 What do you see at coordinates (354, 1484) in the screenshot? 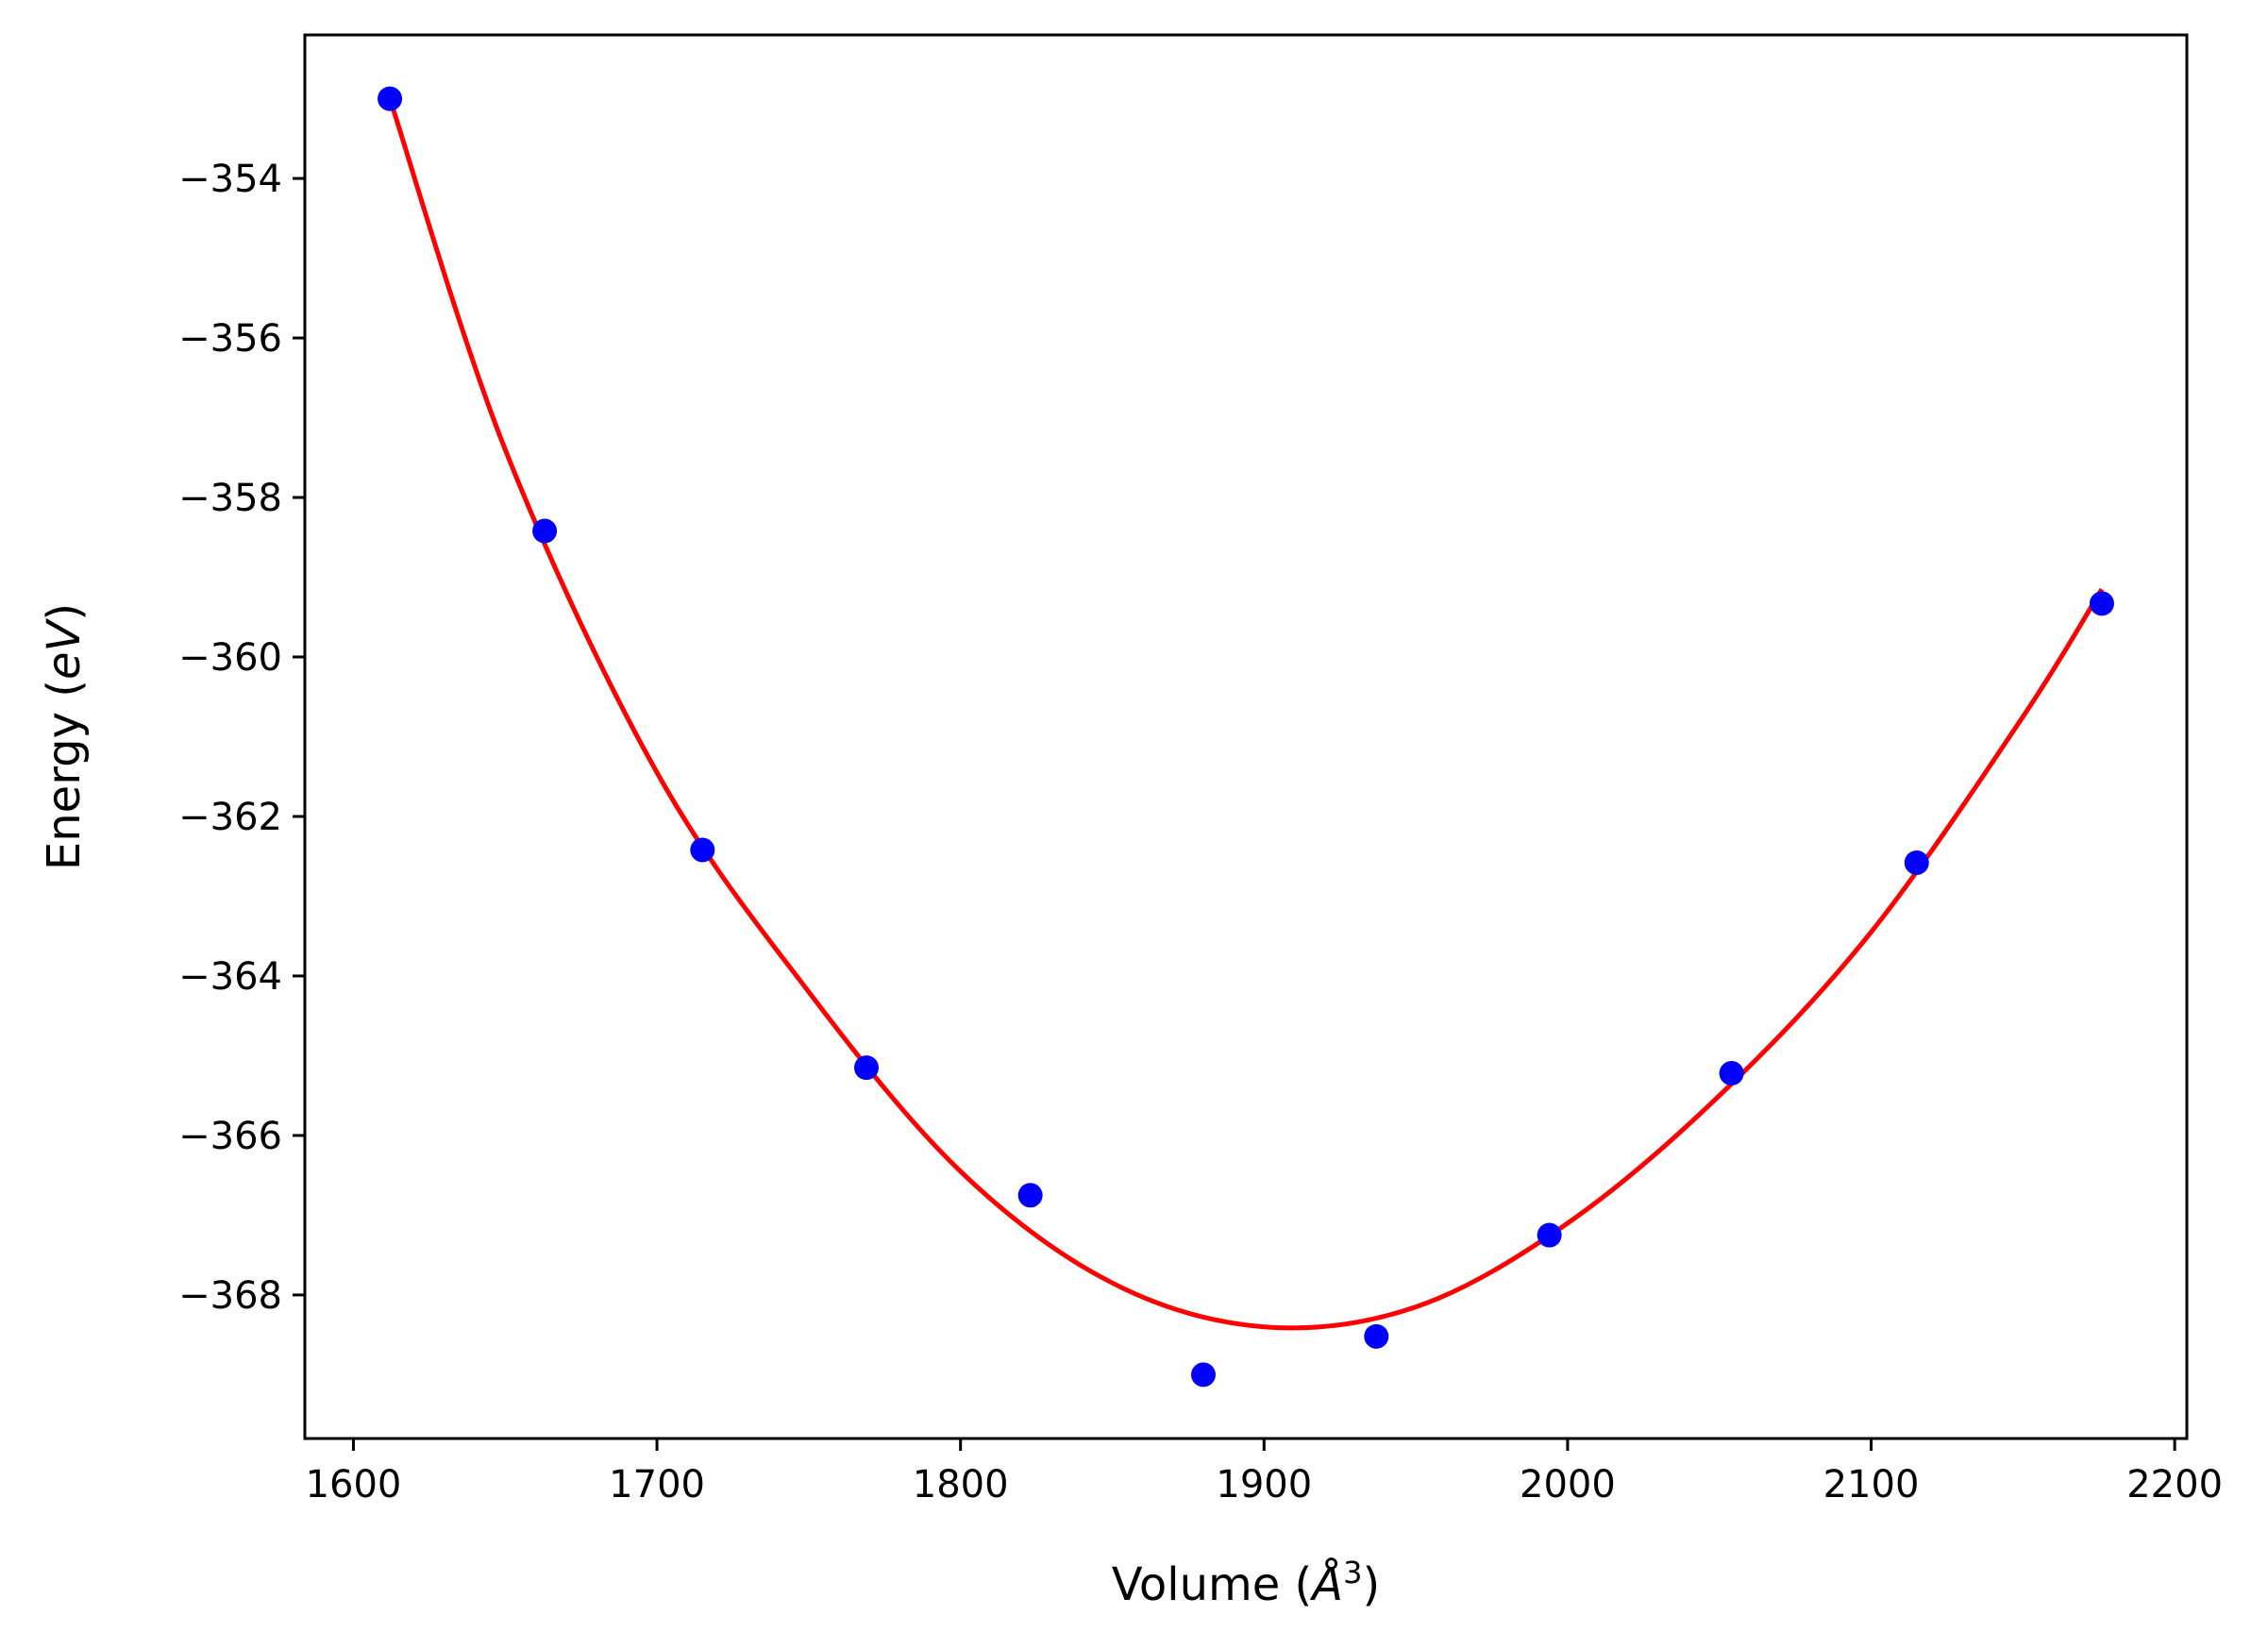
I see `x-tick-label: 1600` at bounding box center [354, 1484].